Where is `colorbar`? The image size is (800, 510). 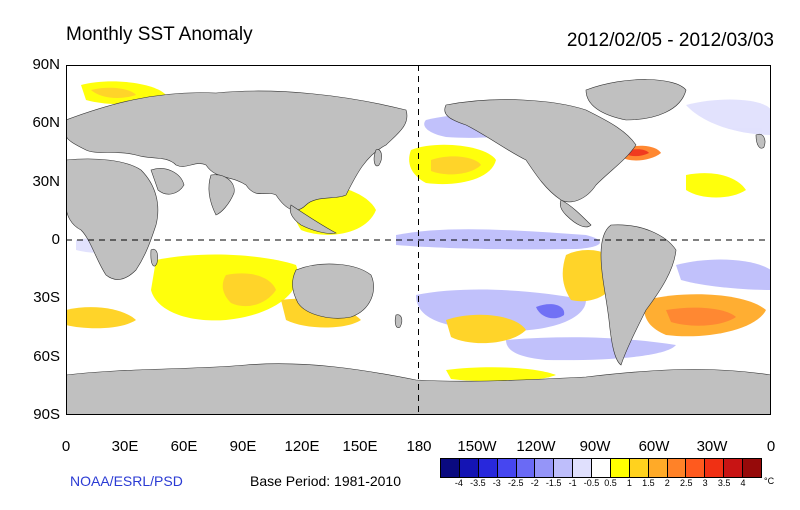
colorbar is located at coordinates (601, 468).